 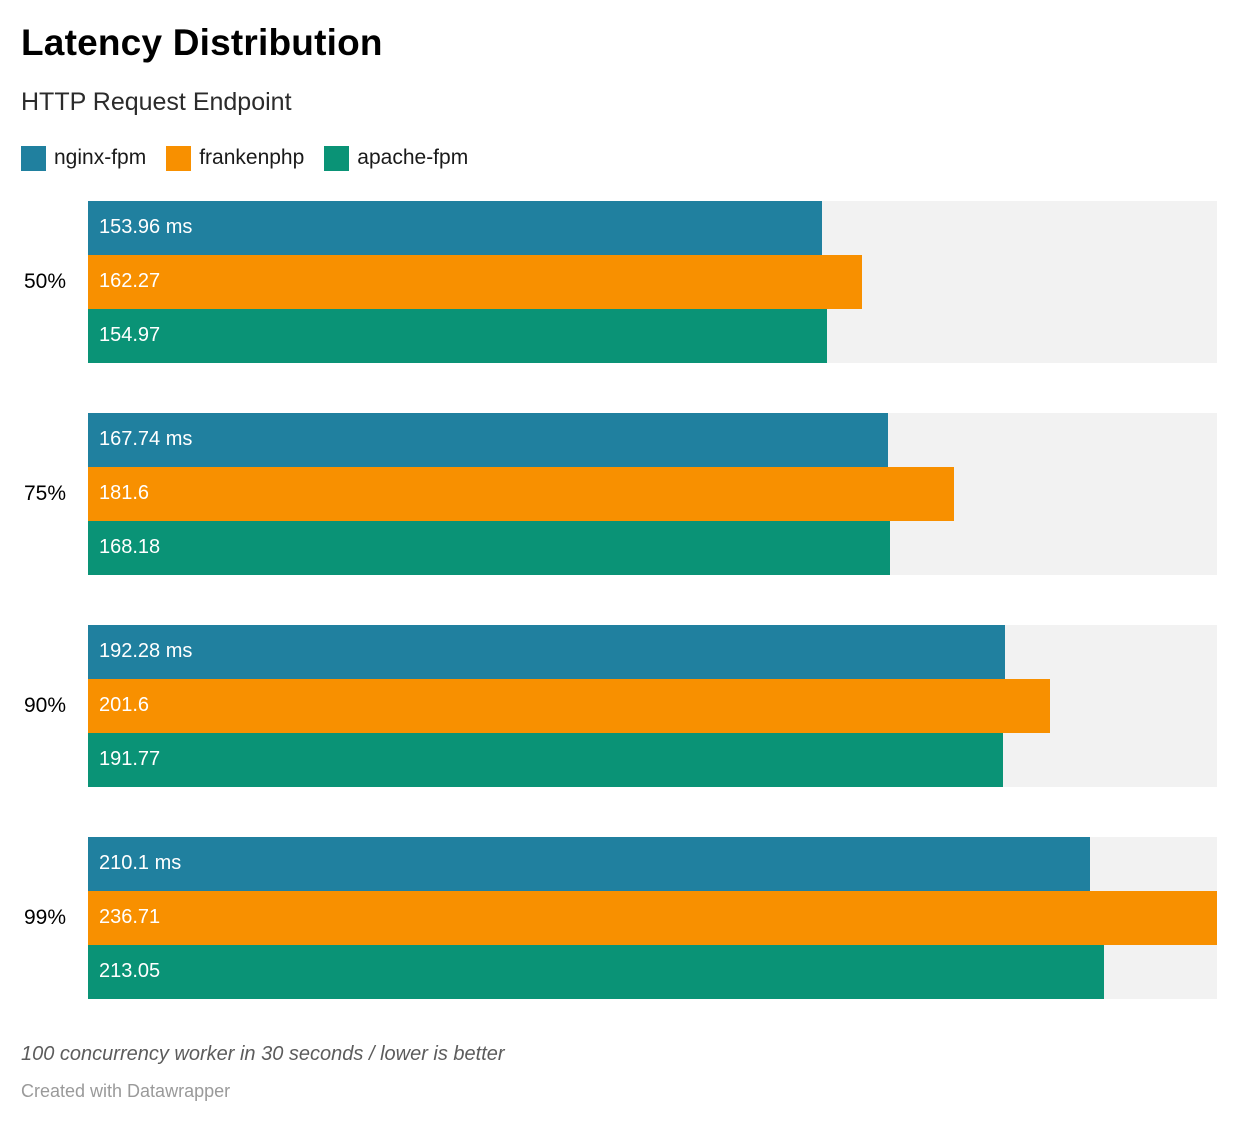 I want to click on bar-nginx-fpm: 192.28 ms, so click(x=547, y=651).